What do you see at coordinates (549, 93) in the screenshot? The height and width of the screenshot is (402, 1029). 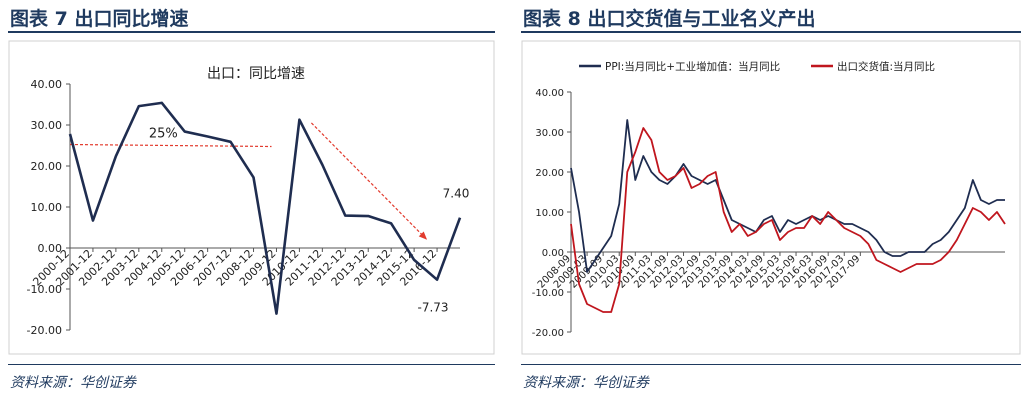 I see `right-y-tick-label: 40.00` at bounding box center [549, 93].